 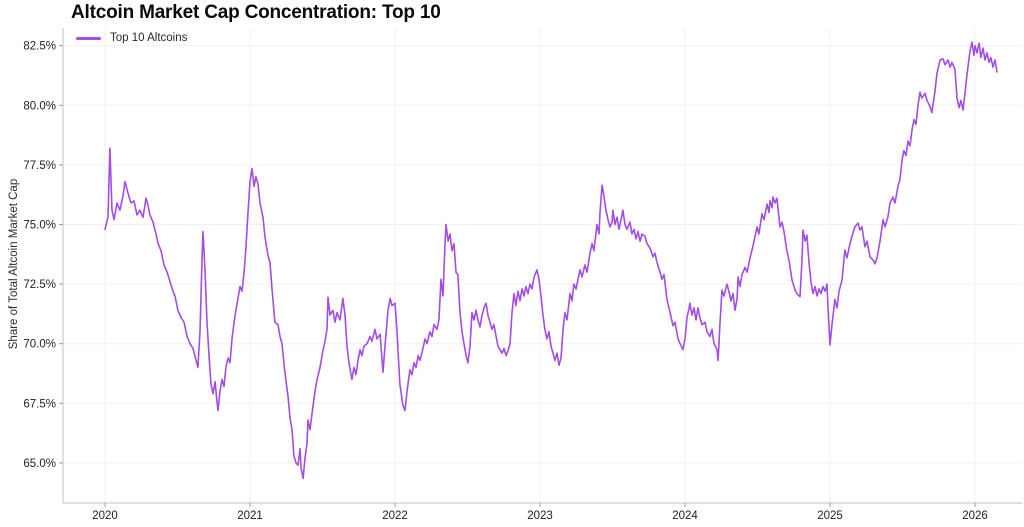 I want to click on x-tick-label: 2023, so click(x=540, y=516).